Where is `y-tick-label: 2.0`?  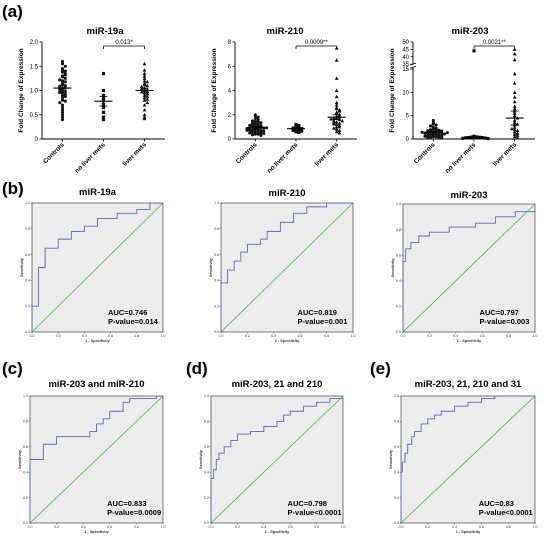
y-tick-label: 2.0 is located at coordinates (34, 43).